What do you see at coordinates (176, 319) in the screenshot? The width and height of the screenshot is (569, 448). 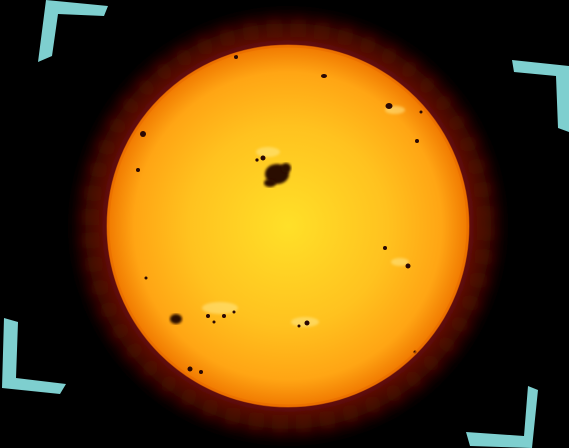 I see `sunspot-lower-left` at bounding box center [176, 319].